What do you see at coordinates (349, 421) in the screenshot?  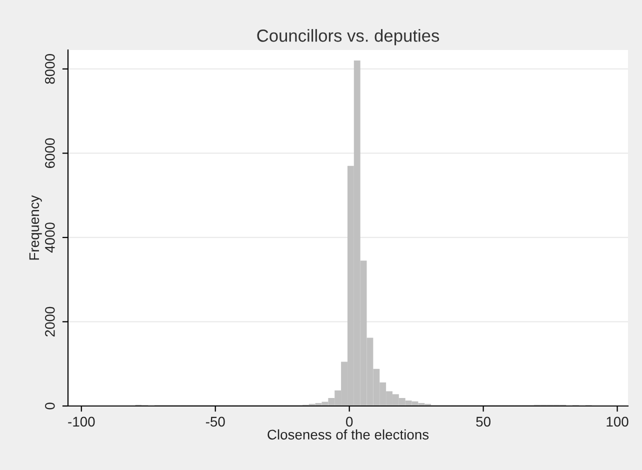 I see `x-tick-label: 0` at bounding box center [349, 421].